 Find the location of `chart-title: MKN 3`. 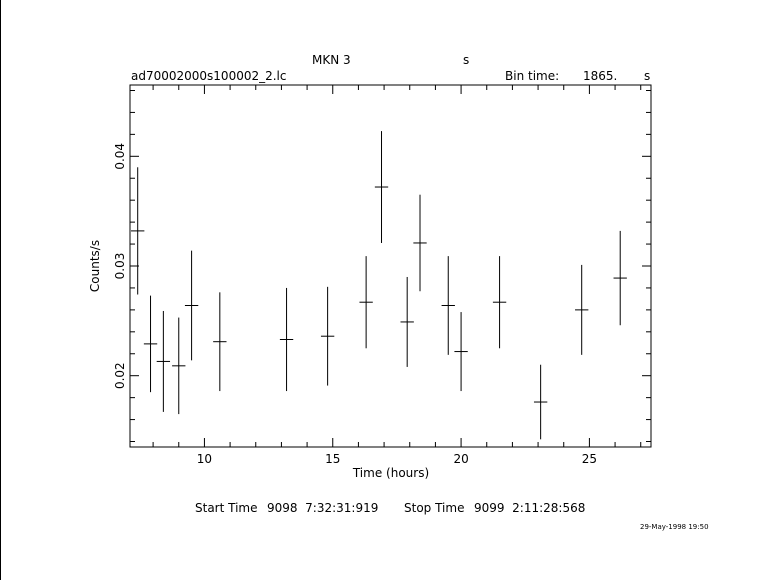

chart-title: MKN 3 is located at coordinates (331, 60).